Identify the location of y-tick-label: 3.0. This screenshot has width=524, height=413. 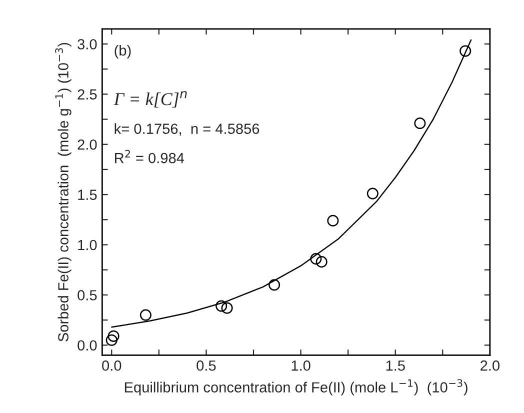
(87, 44).